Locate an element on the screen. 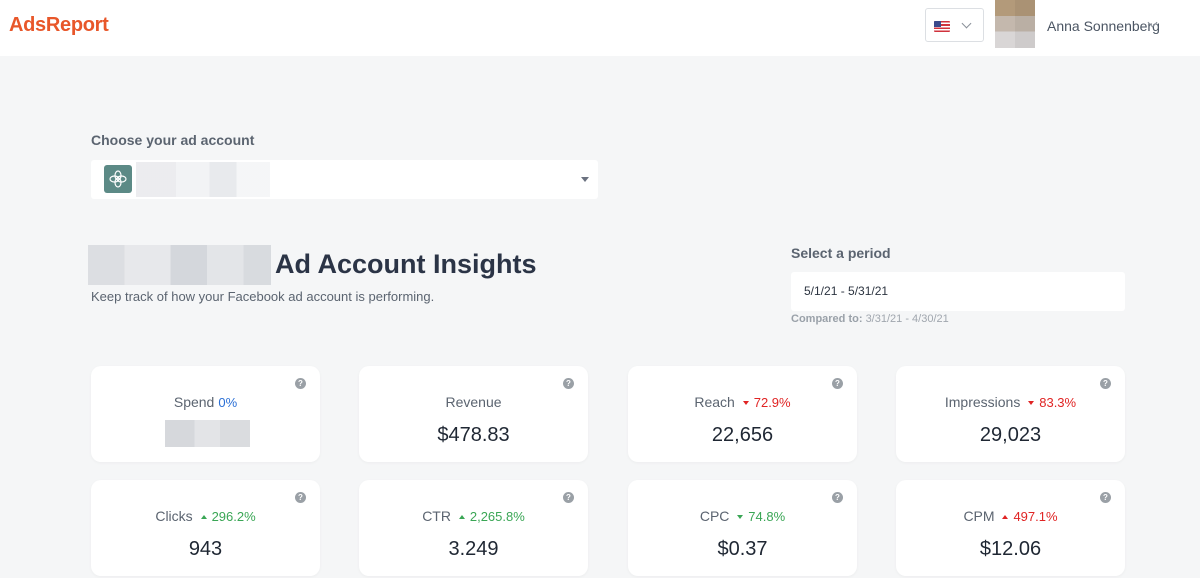  metric-change: 74.8% is located at coordinates (767, 516).